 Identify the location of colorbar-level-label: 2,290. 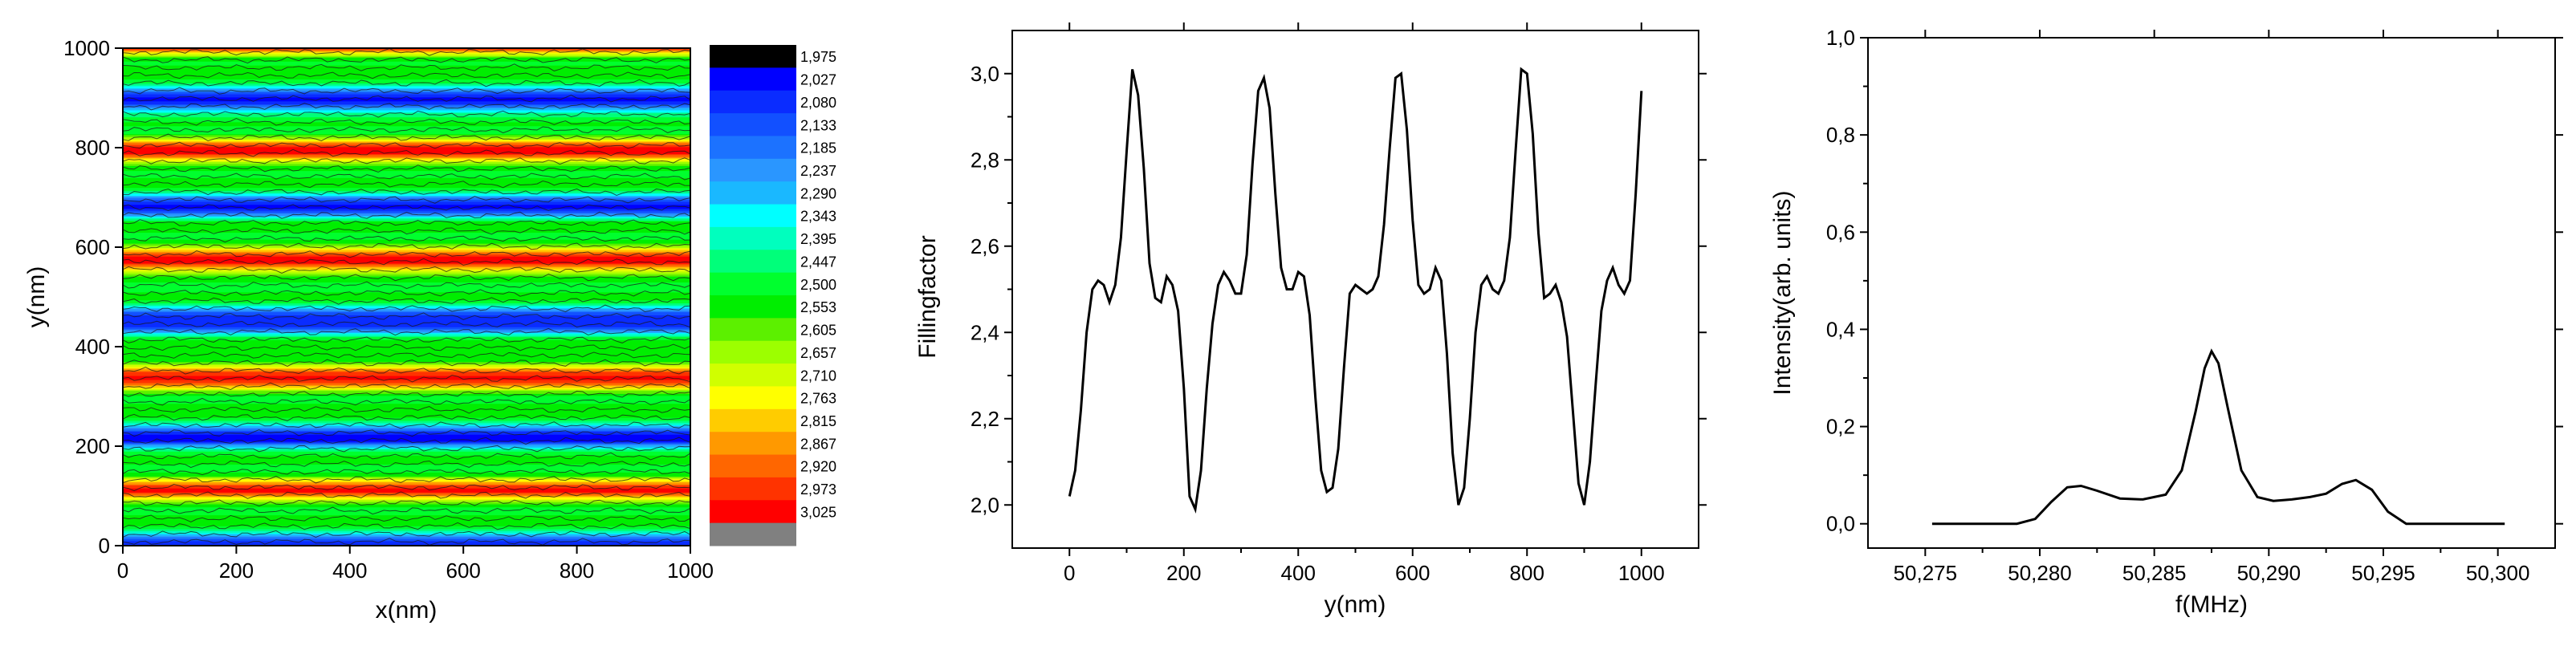
(818, 193).